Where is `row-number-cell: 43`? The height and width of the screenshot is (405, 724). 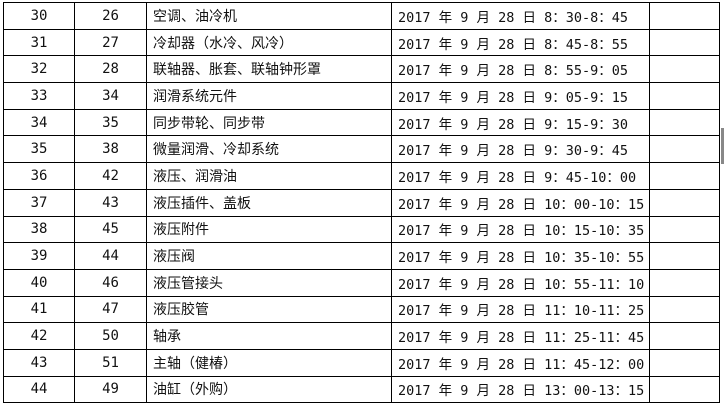
row-number-cell: 43 is located at coordinates (39, 362).